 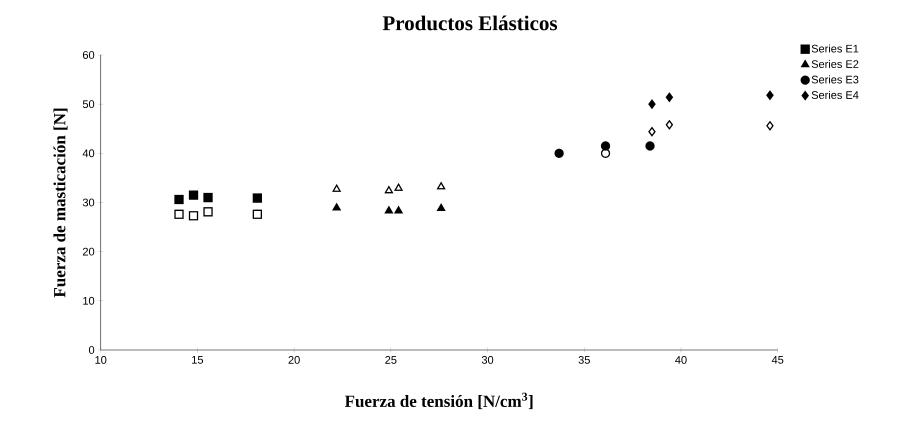 What do you see at coordinates (88, 202) in the screenshot?
I see `y-tick-label: 30` at bounding box center [88, 202].